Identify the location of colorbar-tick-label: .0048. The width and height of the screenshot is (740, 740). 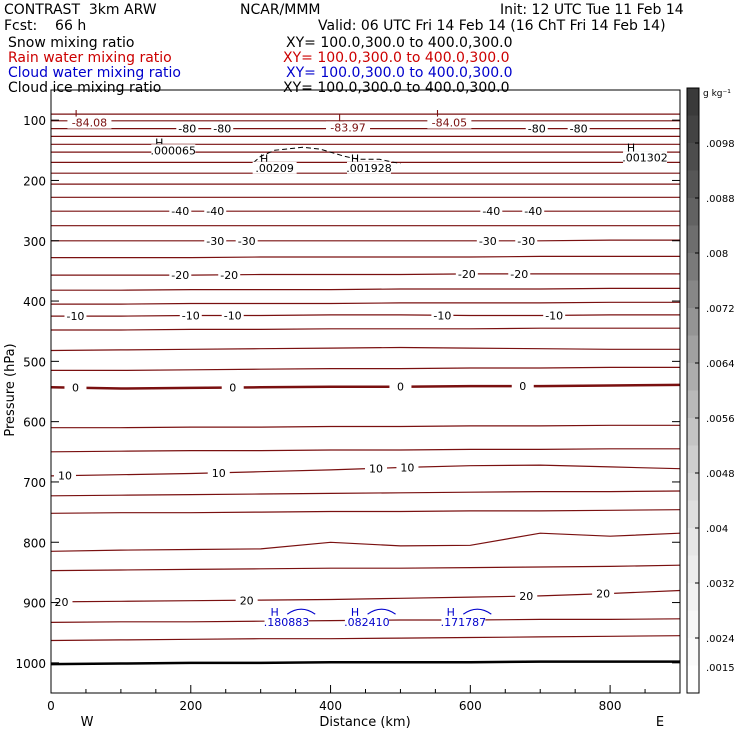
(720, 474).